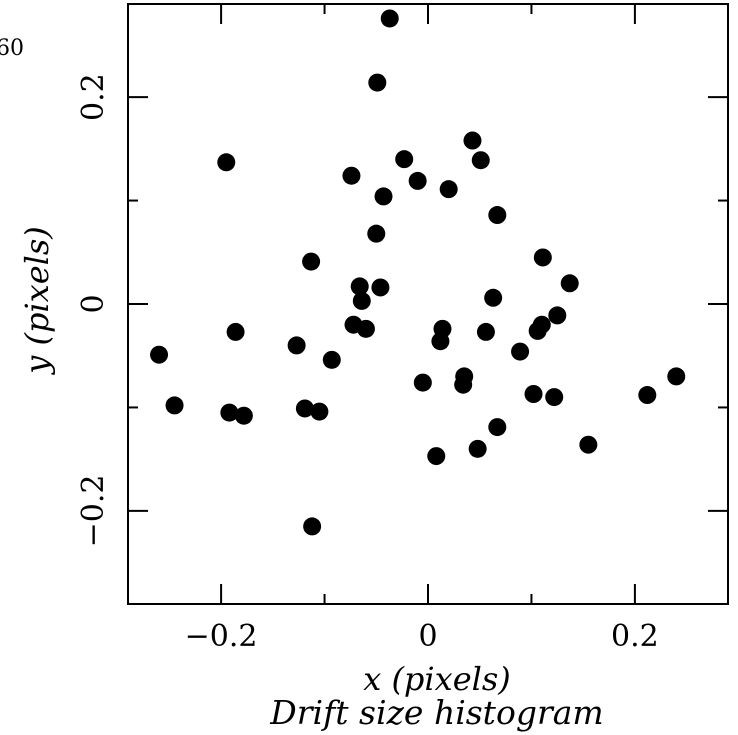  Describe the element at coordinates (93, 303) in the screenshot. I see `y-tick-label: 0` at that location.